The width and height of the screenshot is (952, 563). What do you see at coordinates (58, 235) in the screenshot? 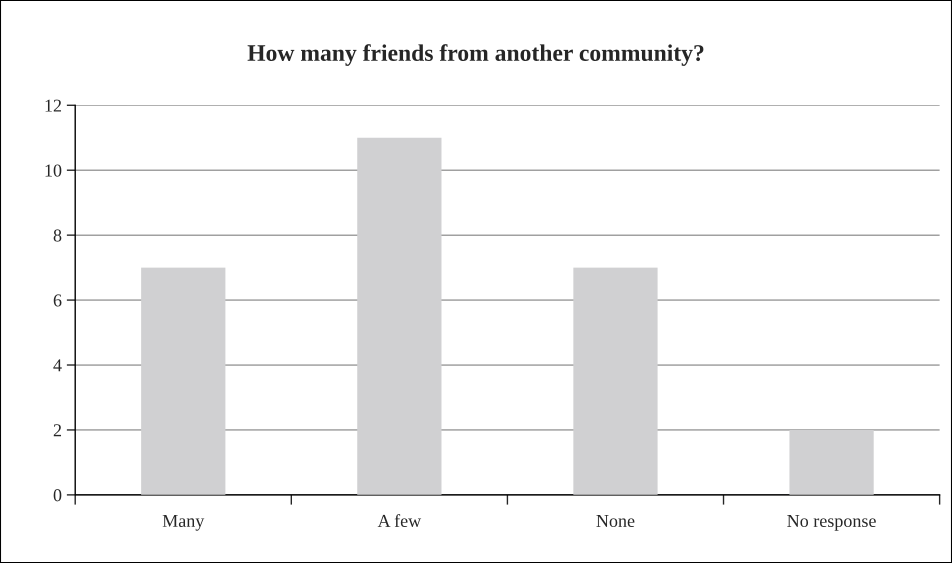
I see `y-tick-label: 8` at bounding box center [58, 235].